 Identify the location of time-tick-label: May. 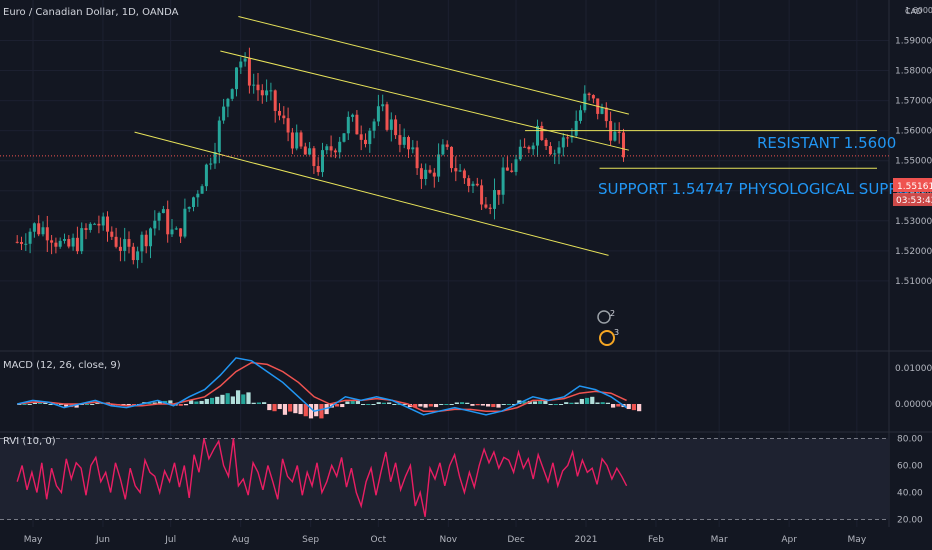
(33, 540).